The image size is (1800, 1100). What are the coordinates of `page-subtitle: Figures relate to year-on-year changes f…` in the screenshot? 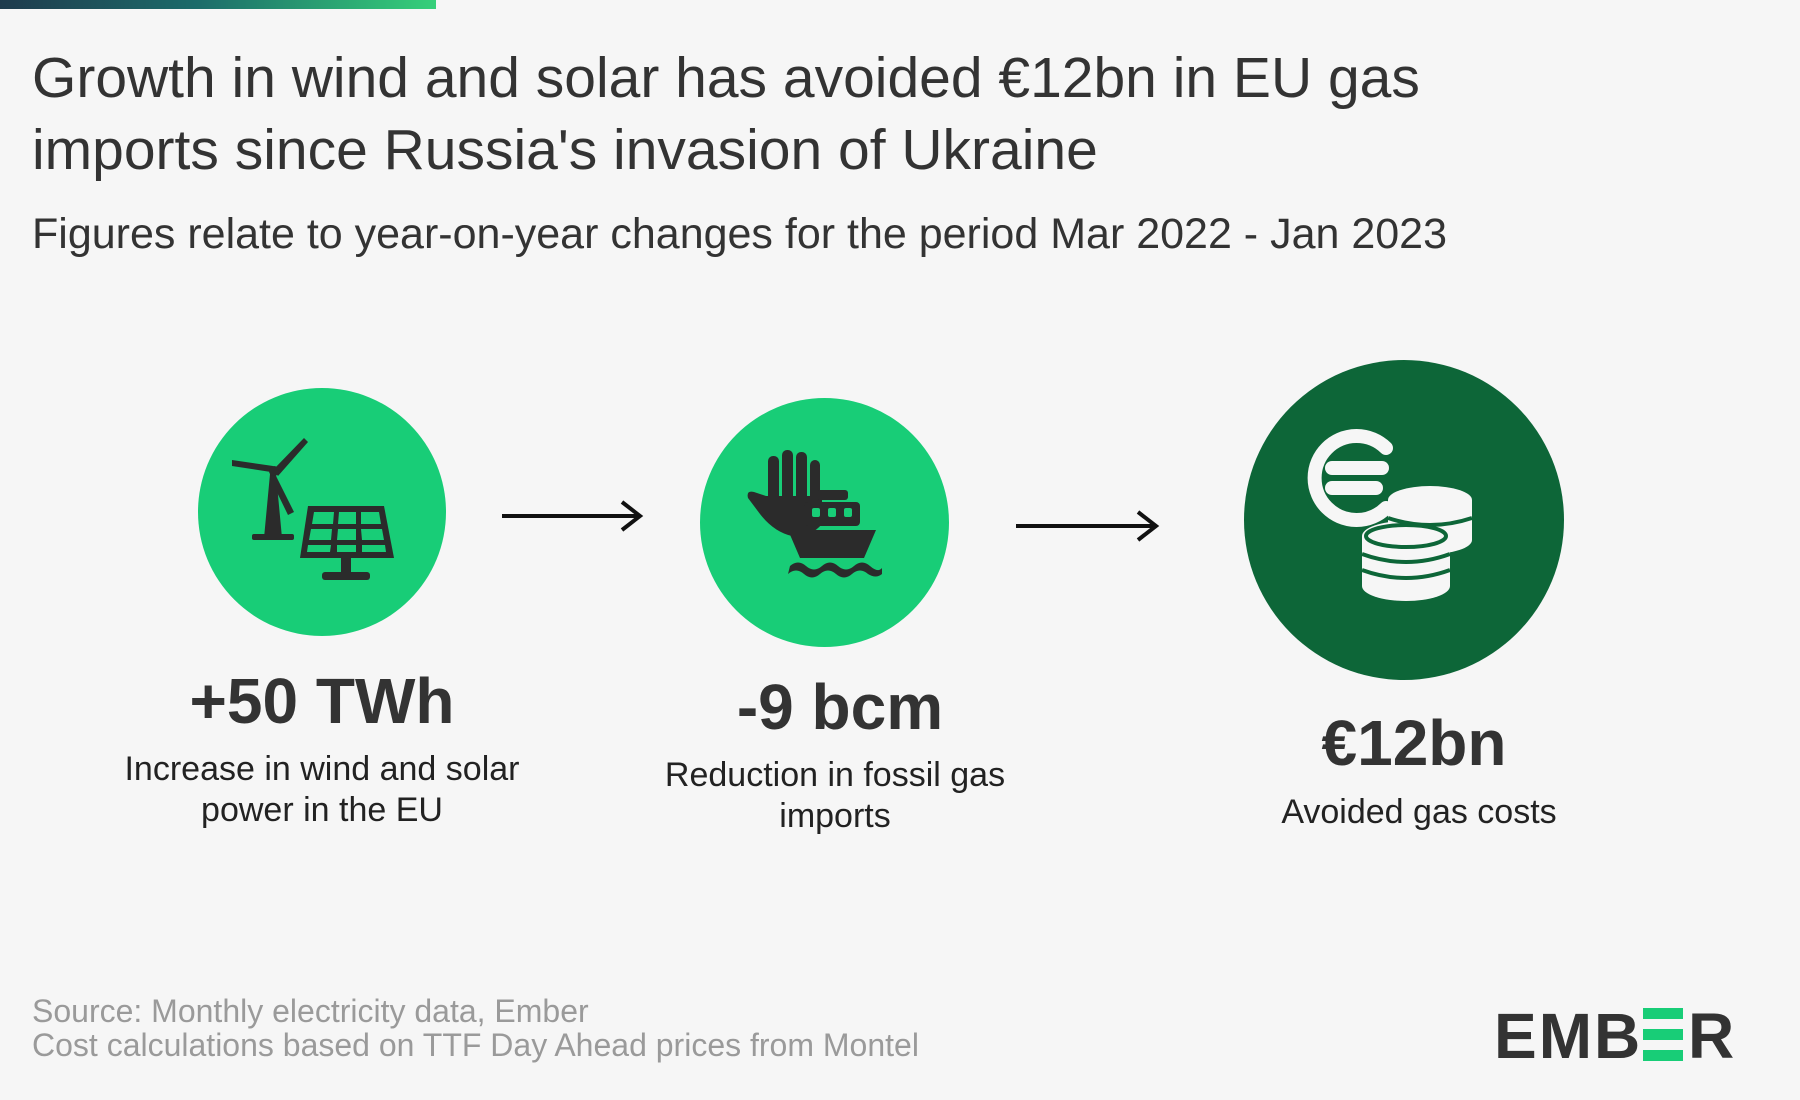 It's located at (740, 234).